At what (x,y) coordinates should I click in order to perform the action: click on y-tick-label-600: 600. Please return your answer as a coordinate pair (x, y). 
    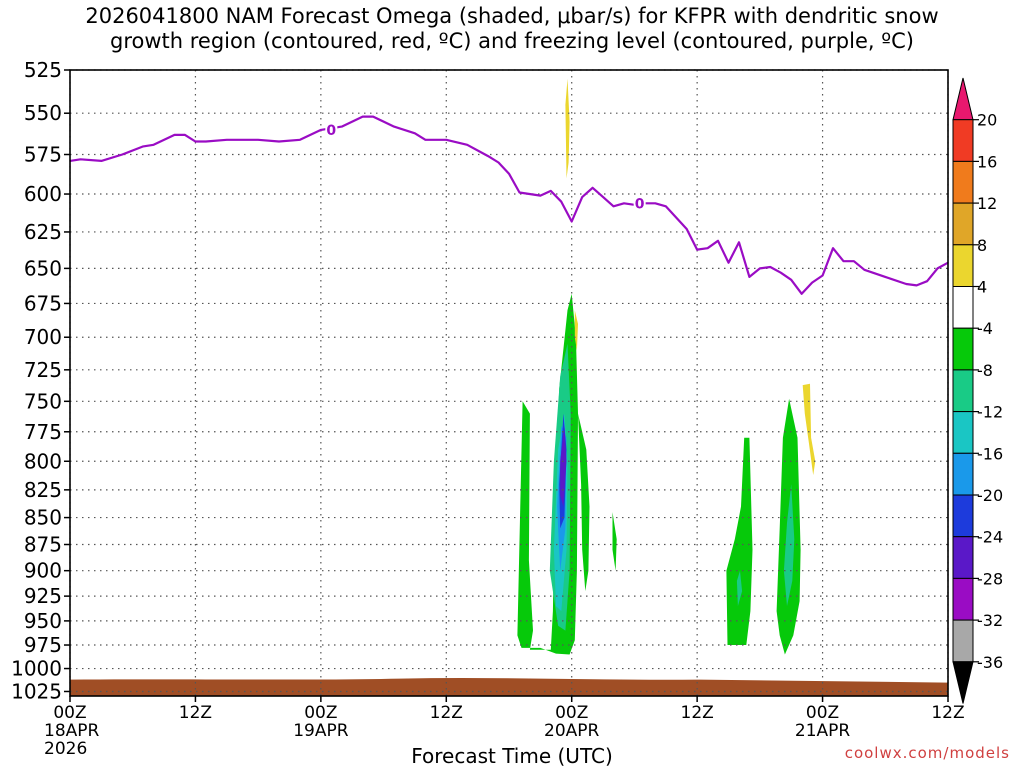
    Looking at the image, I should click on (43, 194).